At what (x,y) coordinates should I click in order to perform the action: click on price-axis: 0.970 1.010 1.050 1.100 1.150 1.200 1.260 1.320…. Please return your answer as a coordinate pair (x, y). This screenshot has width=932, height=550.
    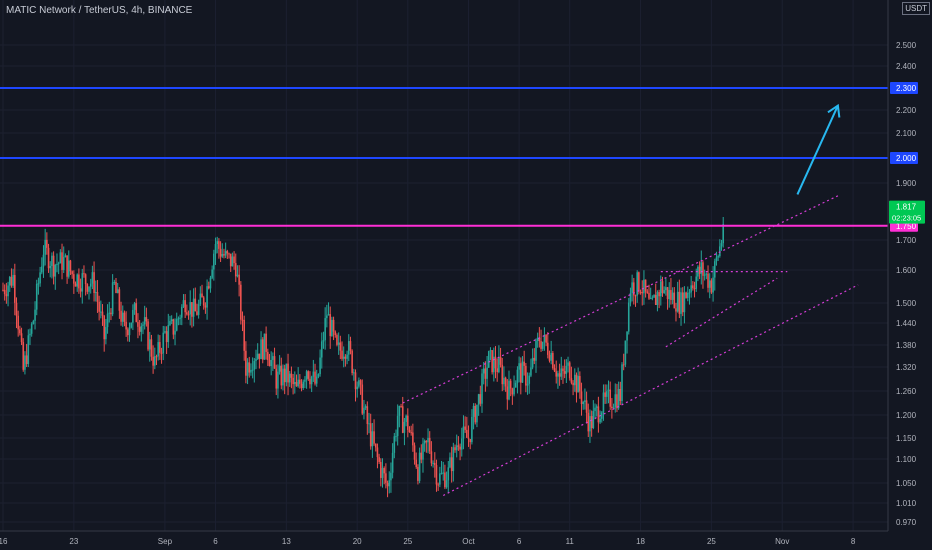
    Looking at the image, I should click on (902, 265).